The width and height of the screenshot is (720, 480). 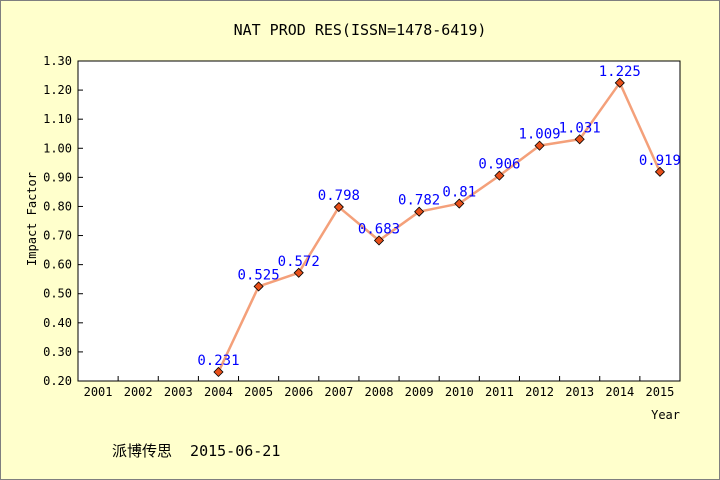 I want to click on y-tick-label: 1.10, so click(x=57, y=119).